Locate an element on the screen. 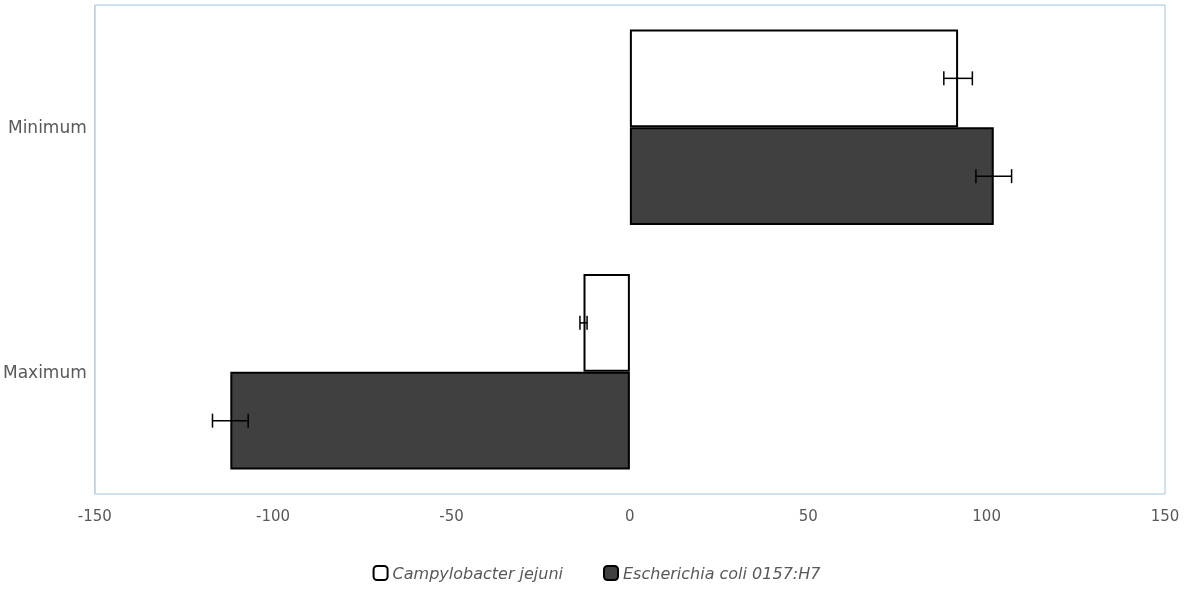  x-tick-label: -100 is located at coordinates (273, 515).